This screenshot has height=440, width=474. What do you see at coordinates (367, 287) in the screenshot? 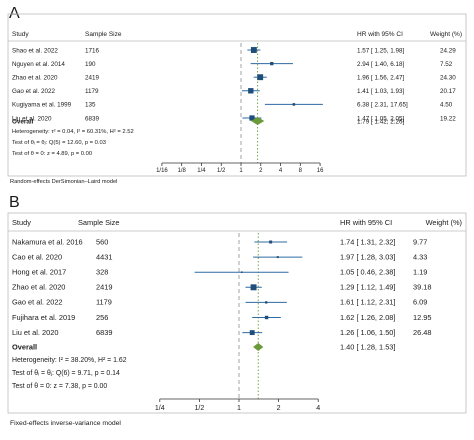
I see `hr-ci-text: 1.29 [ 1.12, 1.49]` at bounding box center [367, 287].